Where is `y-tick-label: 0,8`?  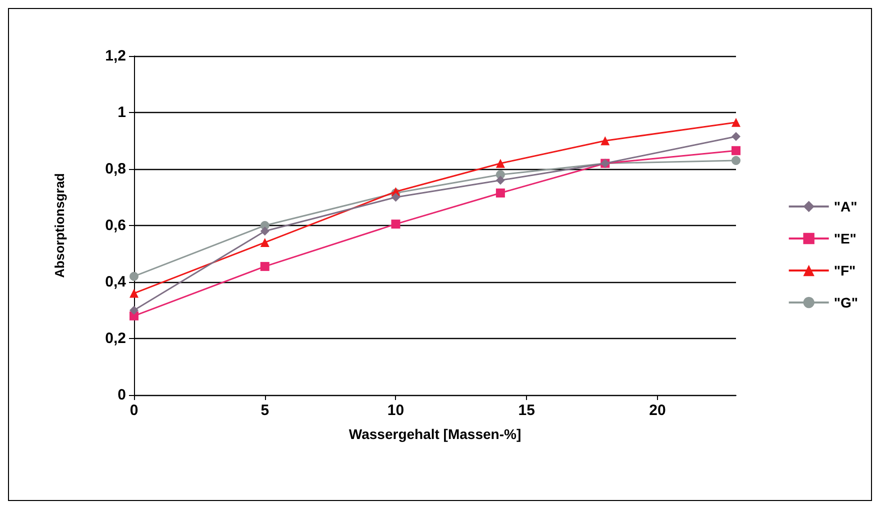
y-tick-label: 0,8 is located at coordinates (115, 169).